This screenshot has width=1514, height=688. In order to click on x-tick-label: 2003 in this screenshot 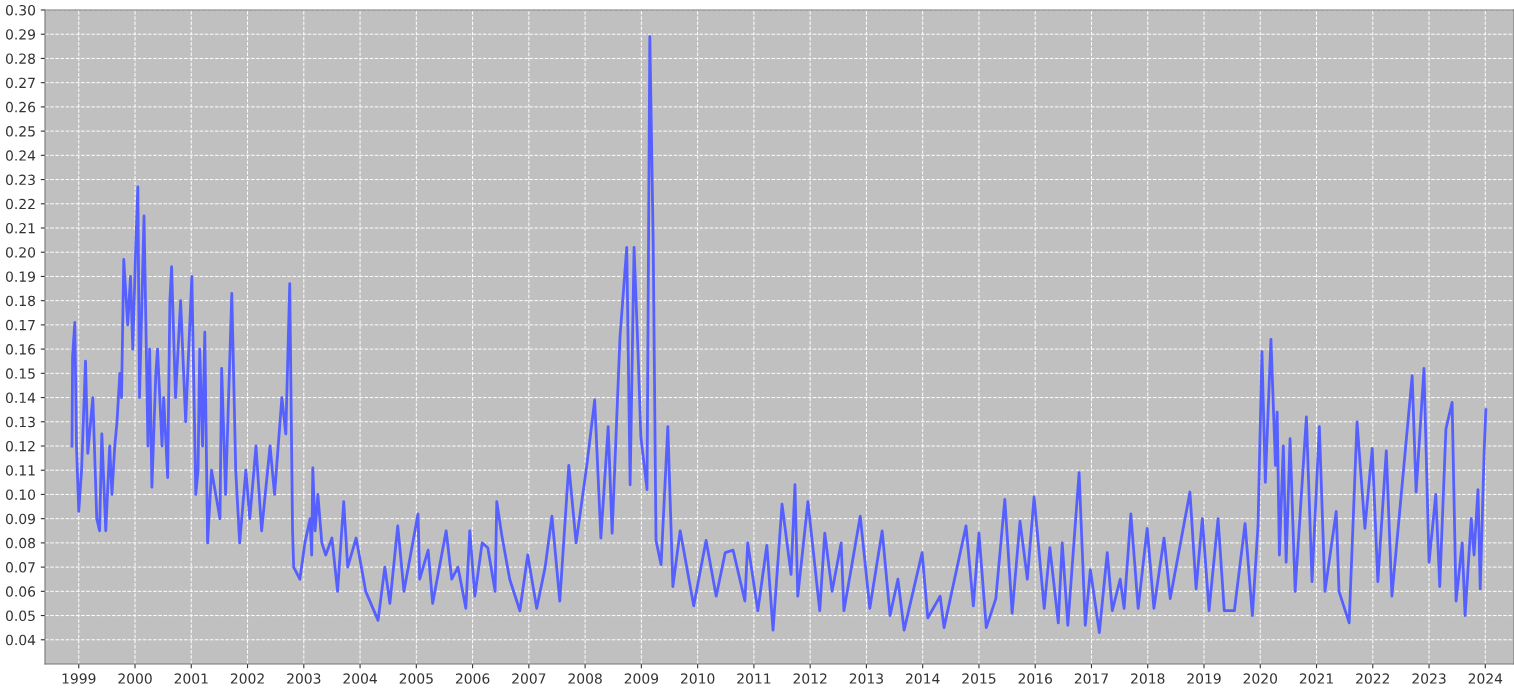, I will do `click(304, 678)`.